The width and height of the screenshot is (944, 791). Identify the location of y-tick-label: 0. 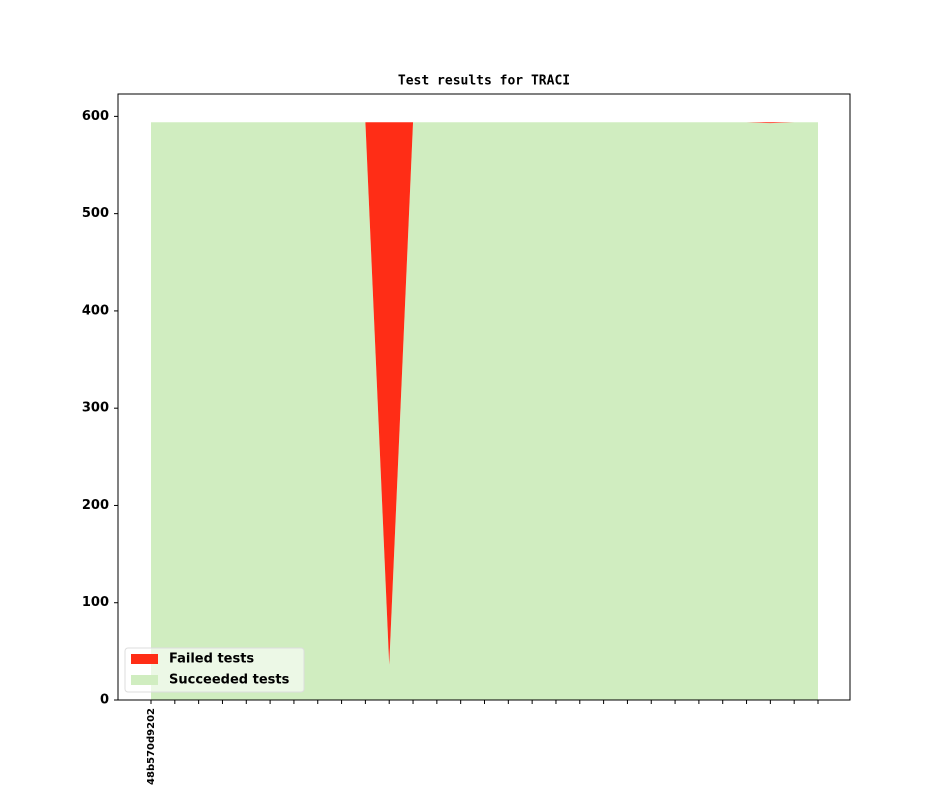
(104, 700).